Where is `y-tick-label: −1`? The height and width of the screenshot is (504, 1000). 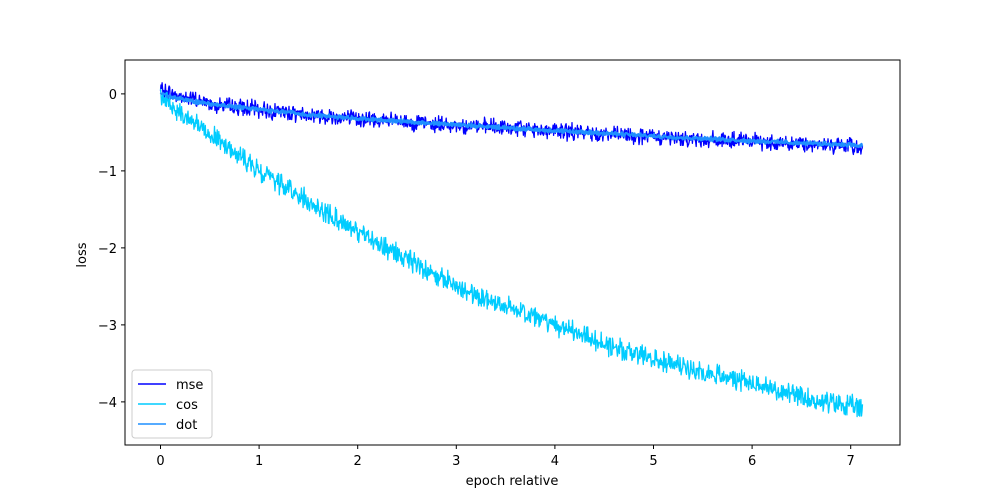
y-tick-label: −1 is located at coordinates (107, 172).